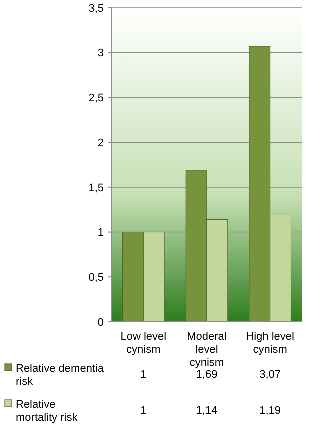  I want to click on data-label: 1,19, so click(271, 411).